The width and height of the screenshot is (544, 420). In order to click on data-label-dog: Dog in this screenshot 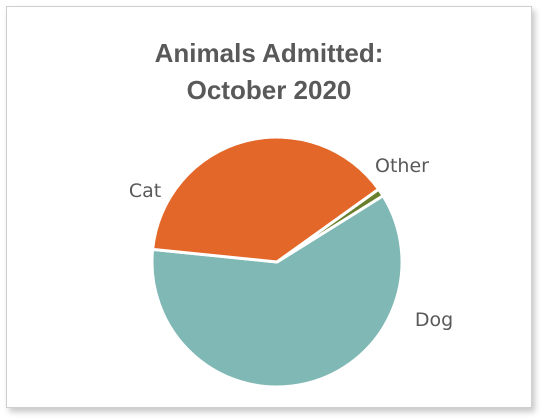, I will do `click(434, 320)`.